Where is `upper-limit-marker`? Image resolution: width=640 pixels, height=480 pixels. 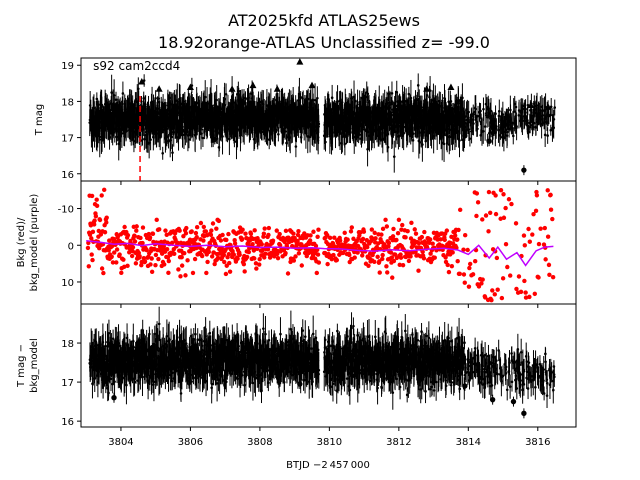
upper-limit-marker is located at coordinates (548, 106).